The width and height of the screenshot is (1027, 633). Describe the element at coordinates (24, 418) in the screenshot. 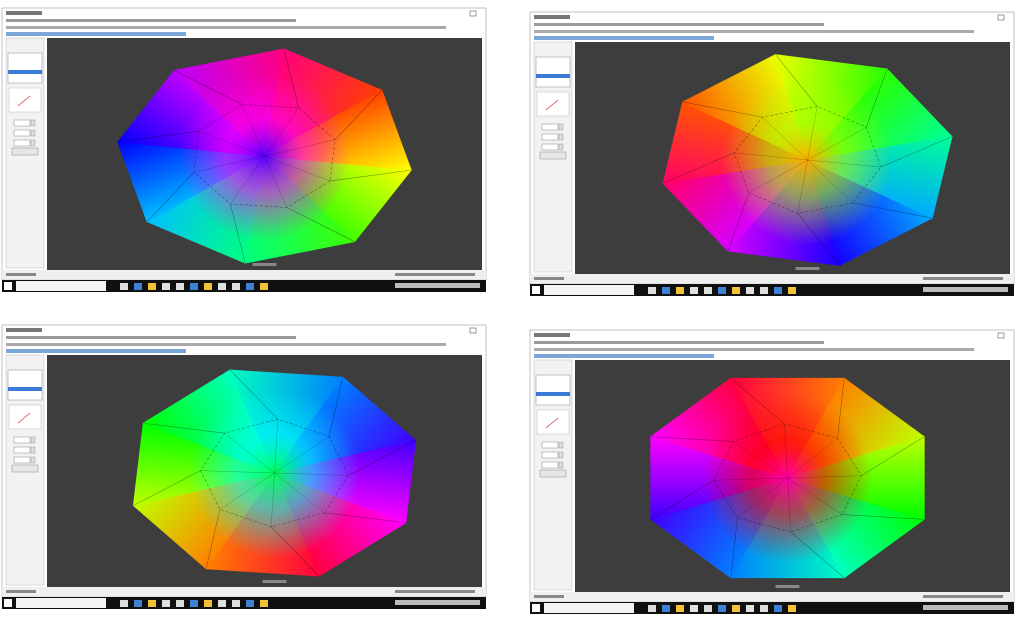

I see `preview-axis` at that location.